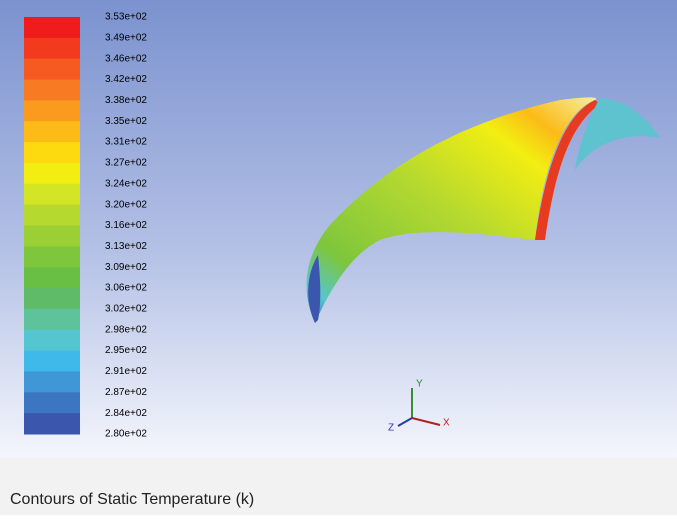 Image resolution: width=677 pixels, height=520 pixels. What do you see at coordinates (126, 267) in the screenshot?
I see `colorbar-label: 3.09e+02` at bounding box center [126, 267].